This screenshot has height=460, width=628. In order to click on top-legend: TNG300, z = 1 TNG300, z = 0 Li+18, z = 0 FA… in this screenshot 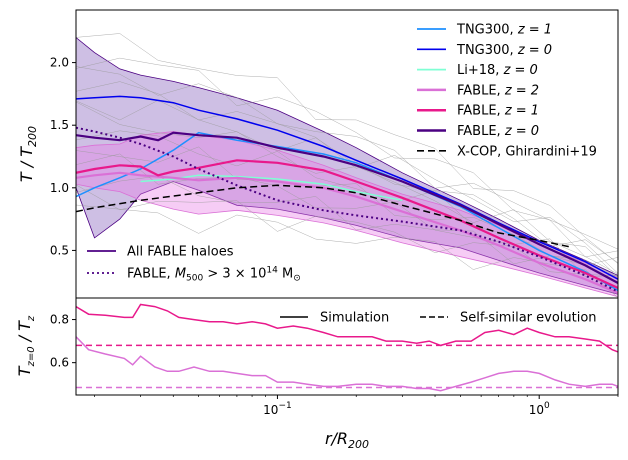, I will do `click(507, 91)`.